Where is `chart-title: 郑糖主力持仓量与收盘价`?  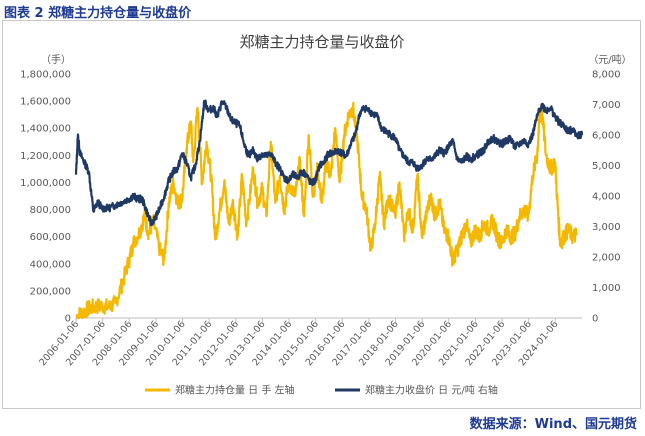 chart-title: 郑糖主力持仓量与收盘价 is located at coordinates (321, 42).